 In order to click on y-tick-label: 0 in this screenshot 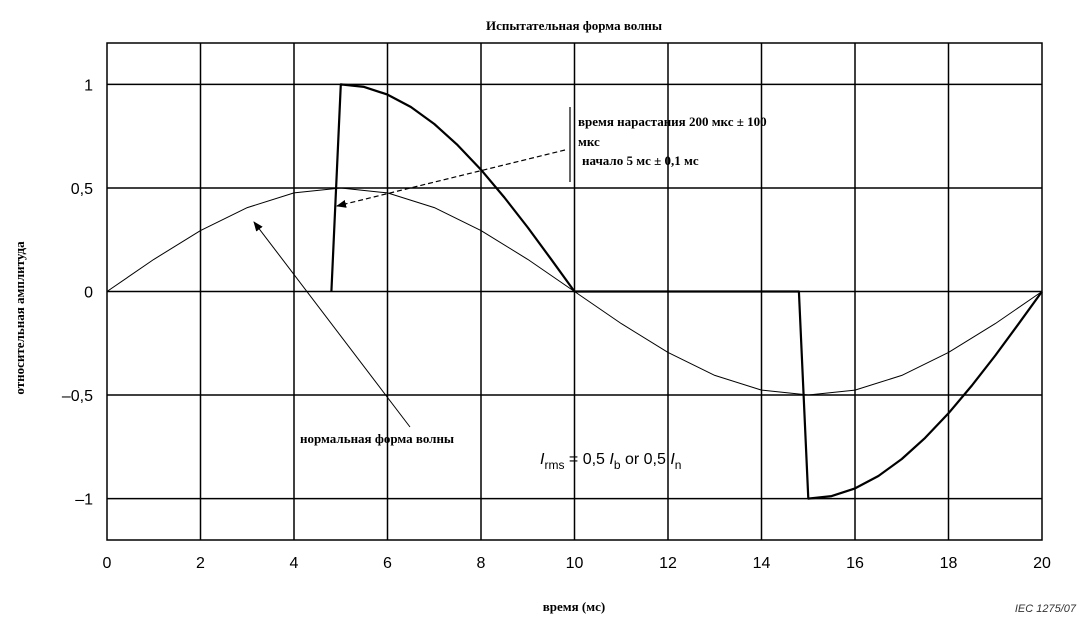, I will do `click(88, 293)`.